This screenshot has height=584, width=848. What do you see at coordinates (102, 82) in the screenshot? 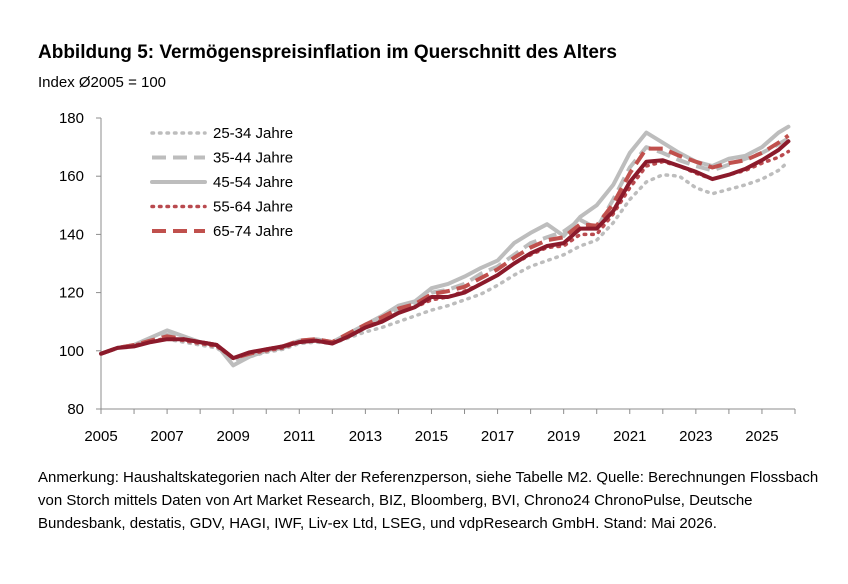
I see `chart-subtitle: Index Ø2005 = 100` at bounding box center [102, 82].